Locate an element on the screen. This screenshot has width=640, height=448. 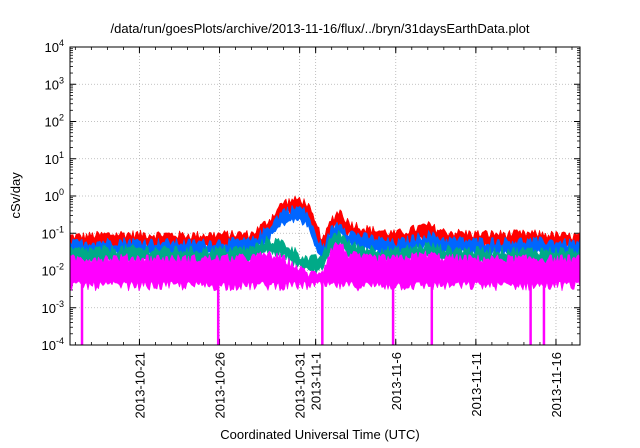
x-tick-label: 2013-10-26 is located at coordinates (220, 385).